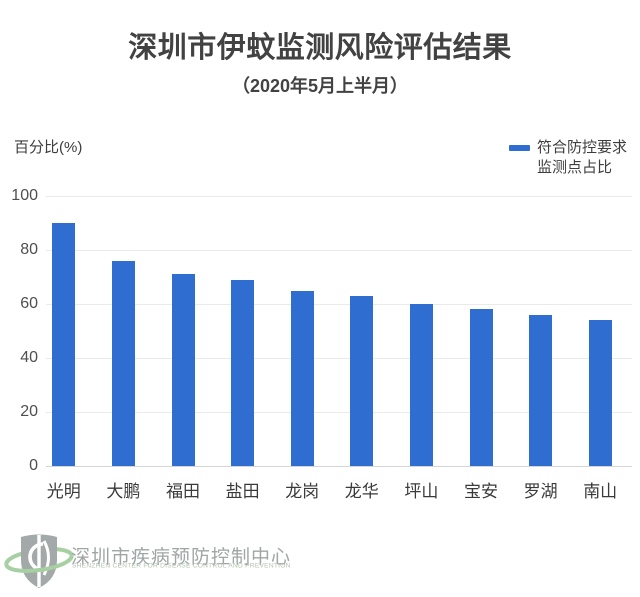  I want to click on legend-label: 符合防控要求 监测点占比, so click(582, 158).